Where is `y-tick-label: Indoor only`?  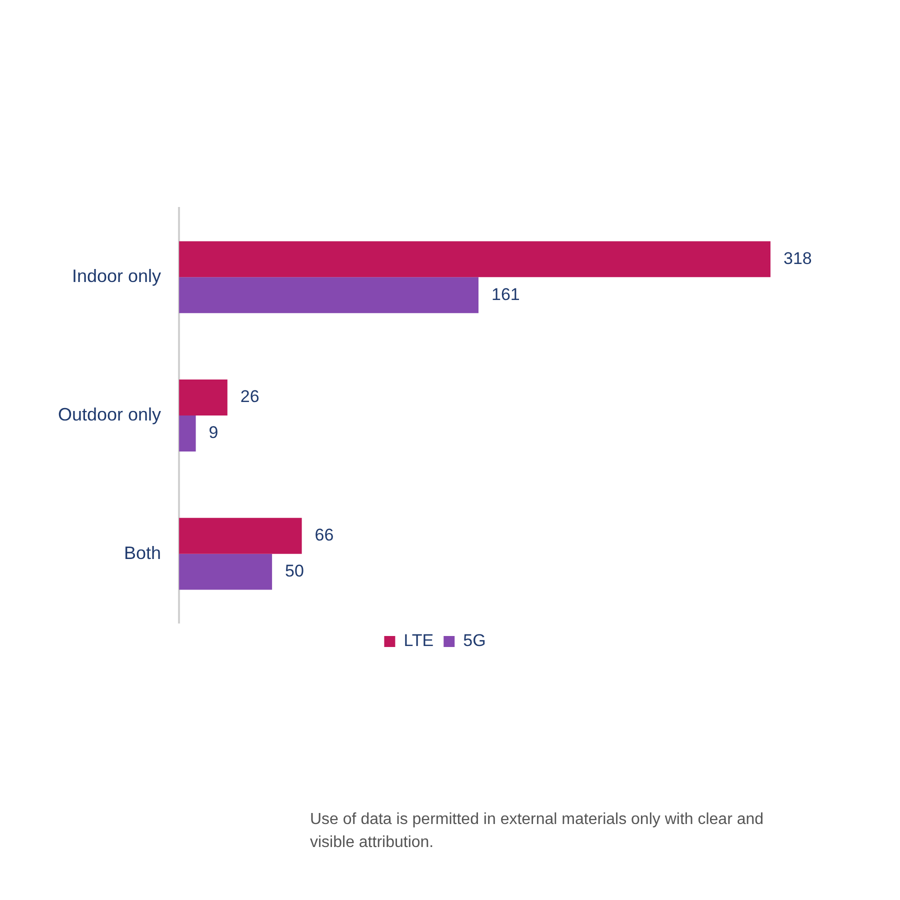 y-tick-label: Indoor only is located at coordinates (117, 276).